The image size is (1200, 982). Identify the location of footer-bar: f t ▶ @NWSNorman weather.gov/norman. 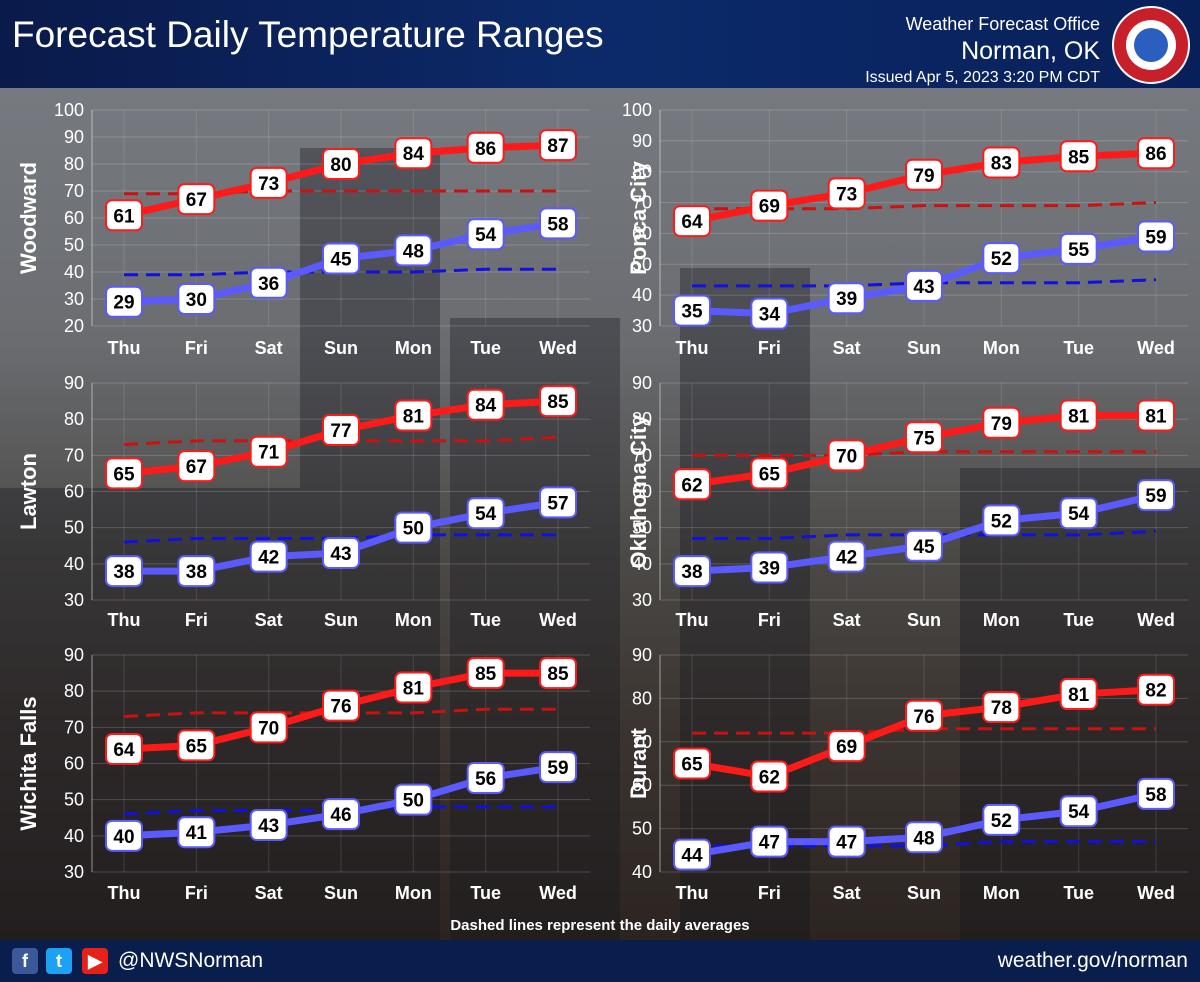
(600, 961).